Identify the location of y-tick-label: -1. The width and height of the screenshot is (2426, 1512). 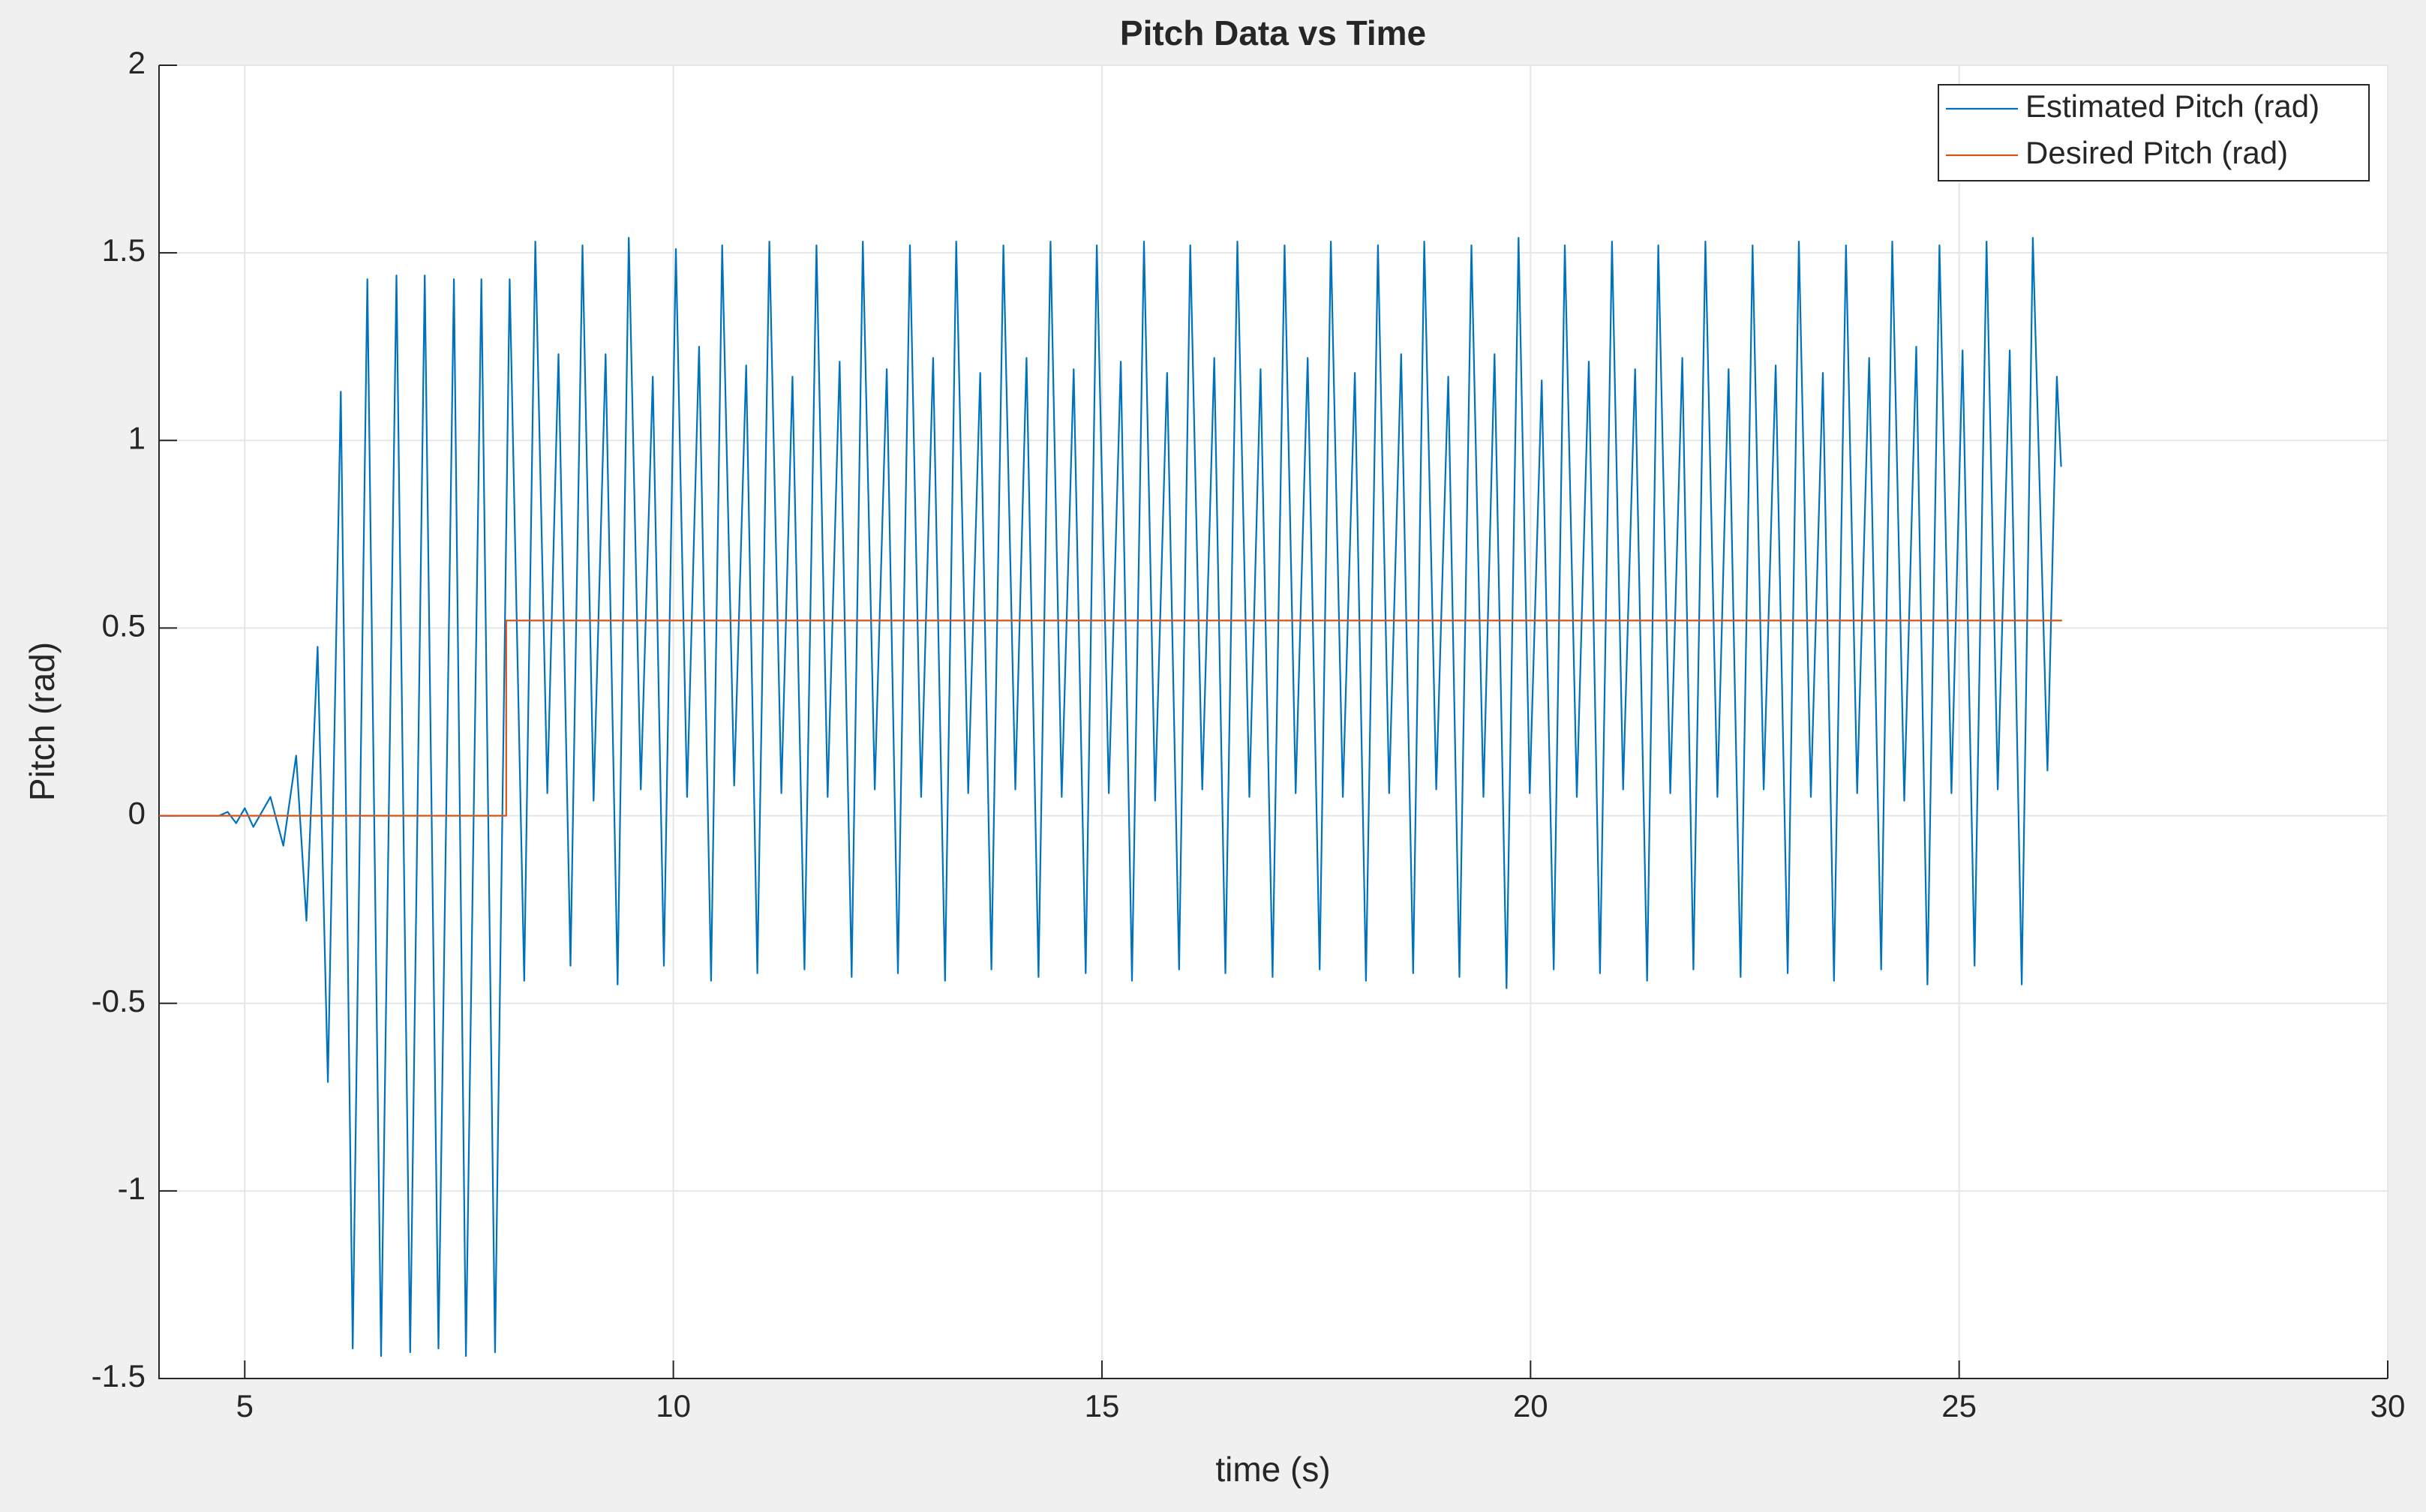
(132, 1188).